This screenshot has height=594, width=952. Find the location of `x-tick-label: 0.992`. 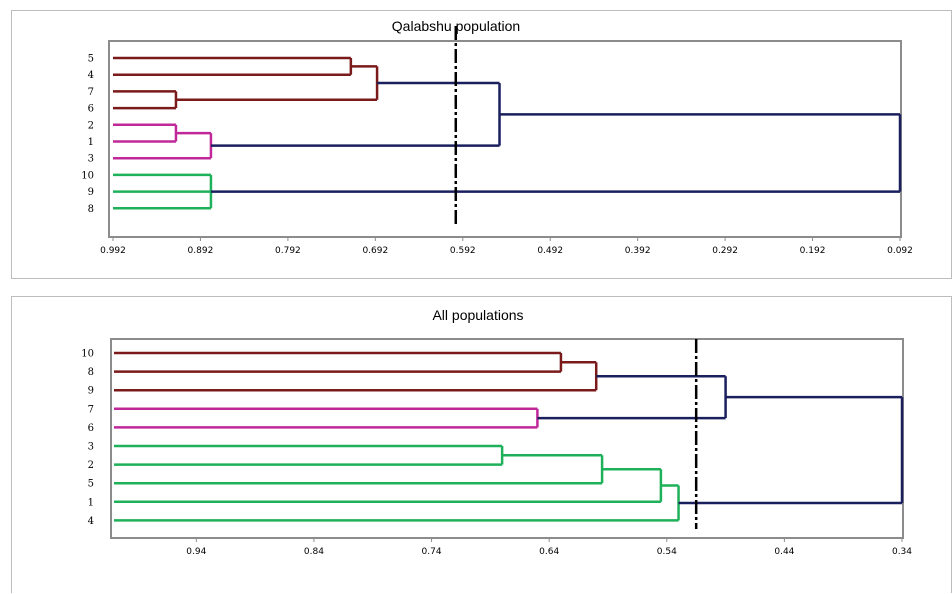

x-tick-label: 0.992 is located at coordinates (113, 251).